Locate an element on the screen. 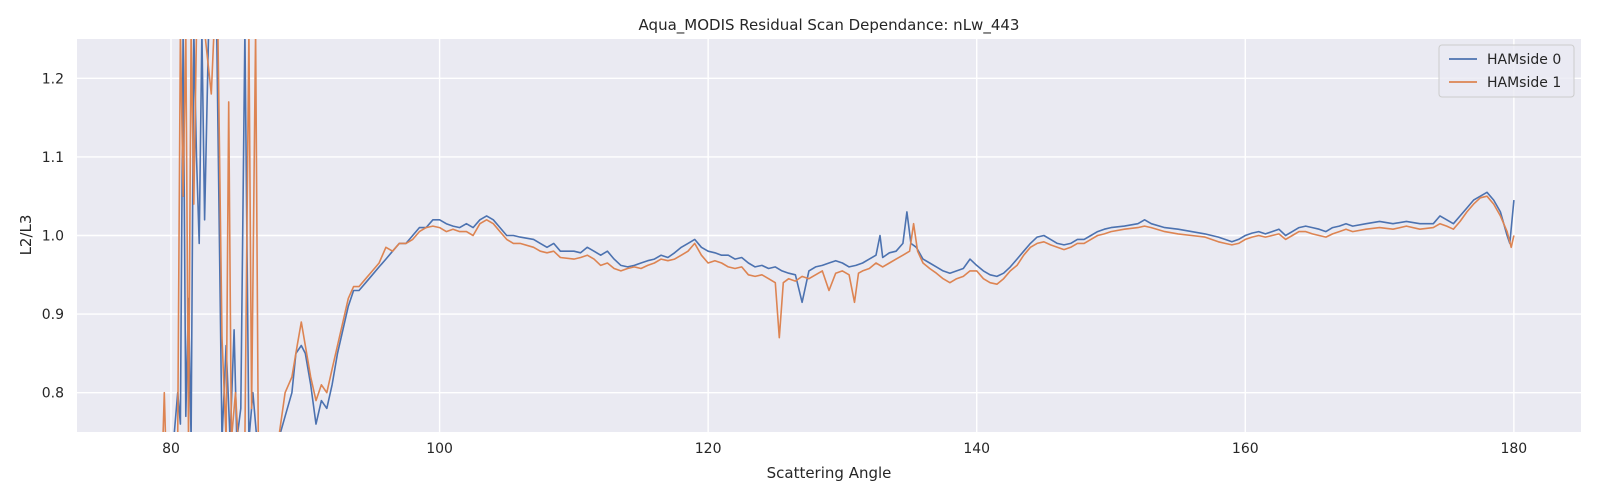 This screenshot has width=1600, height=500. x-tick-label: 140 is located at coordinates (976, 449).